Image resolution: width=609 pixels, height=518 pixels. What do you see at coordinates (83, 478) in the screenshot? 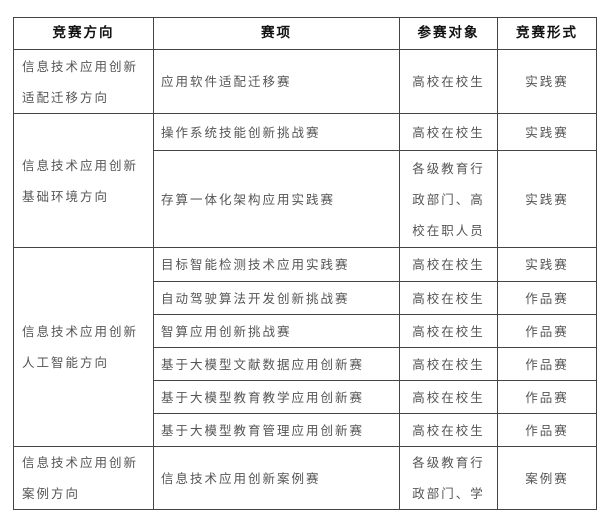
I see `direction-cell: 信息技术应用创新 案例方向` at bounding box center [83, 478].